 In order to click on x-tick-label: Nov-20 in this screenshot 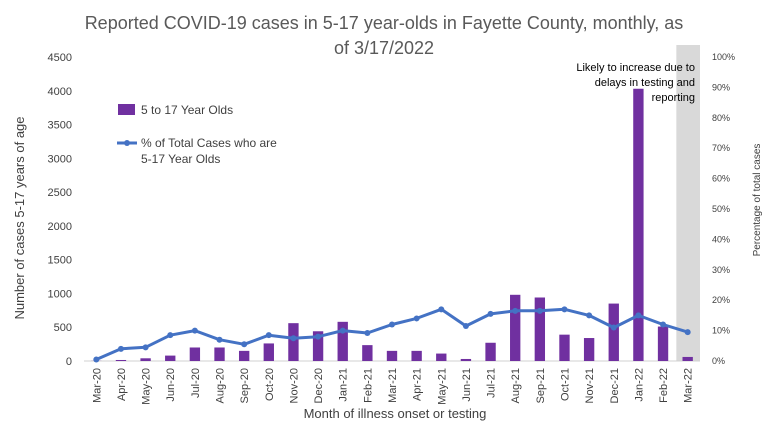, I will do `click(294, 385)`.